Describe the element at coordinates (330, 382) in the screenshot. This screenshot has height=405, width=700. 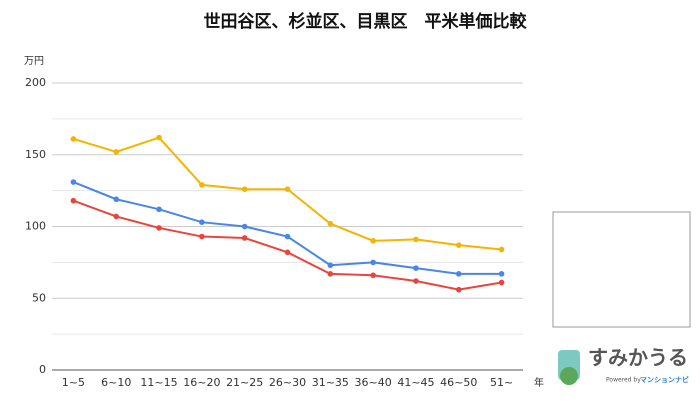
I see `x-tick-label: 31~35` at that location.